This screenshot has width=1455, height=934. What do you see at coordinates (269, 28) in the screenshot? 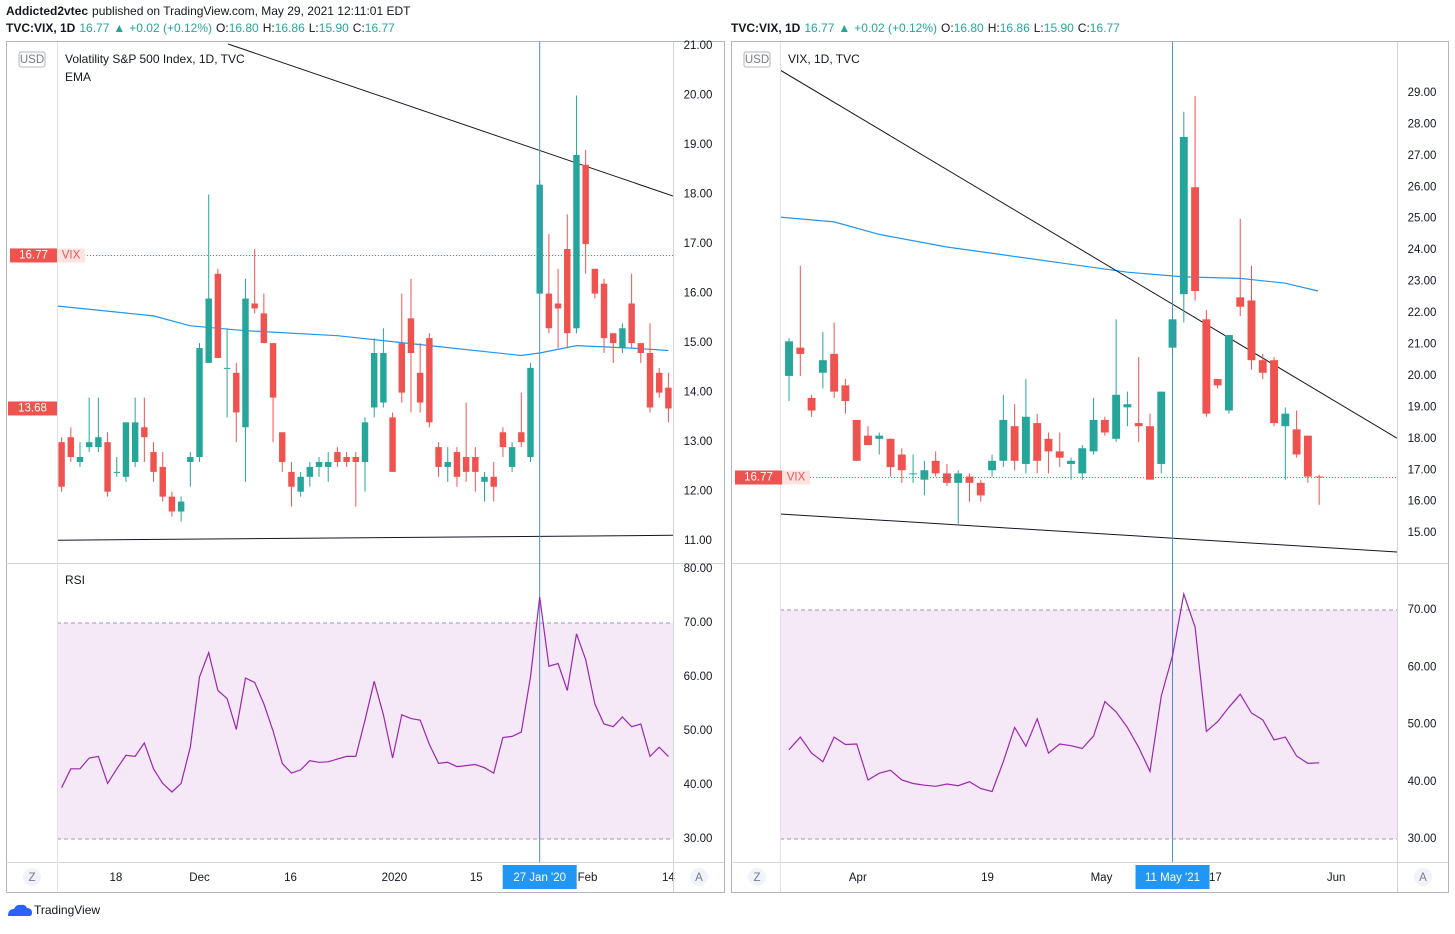
I see `legend-item: H:` at bounding box center [269, 28].